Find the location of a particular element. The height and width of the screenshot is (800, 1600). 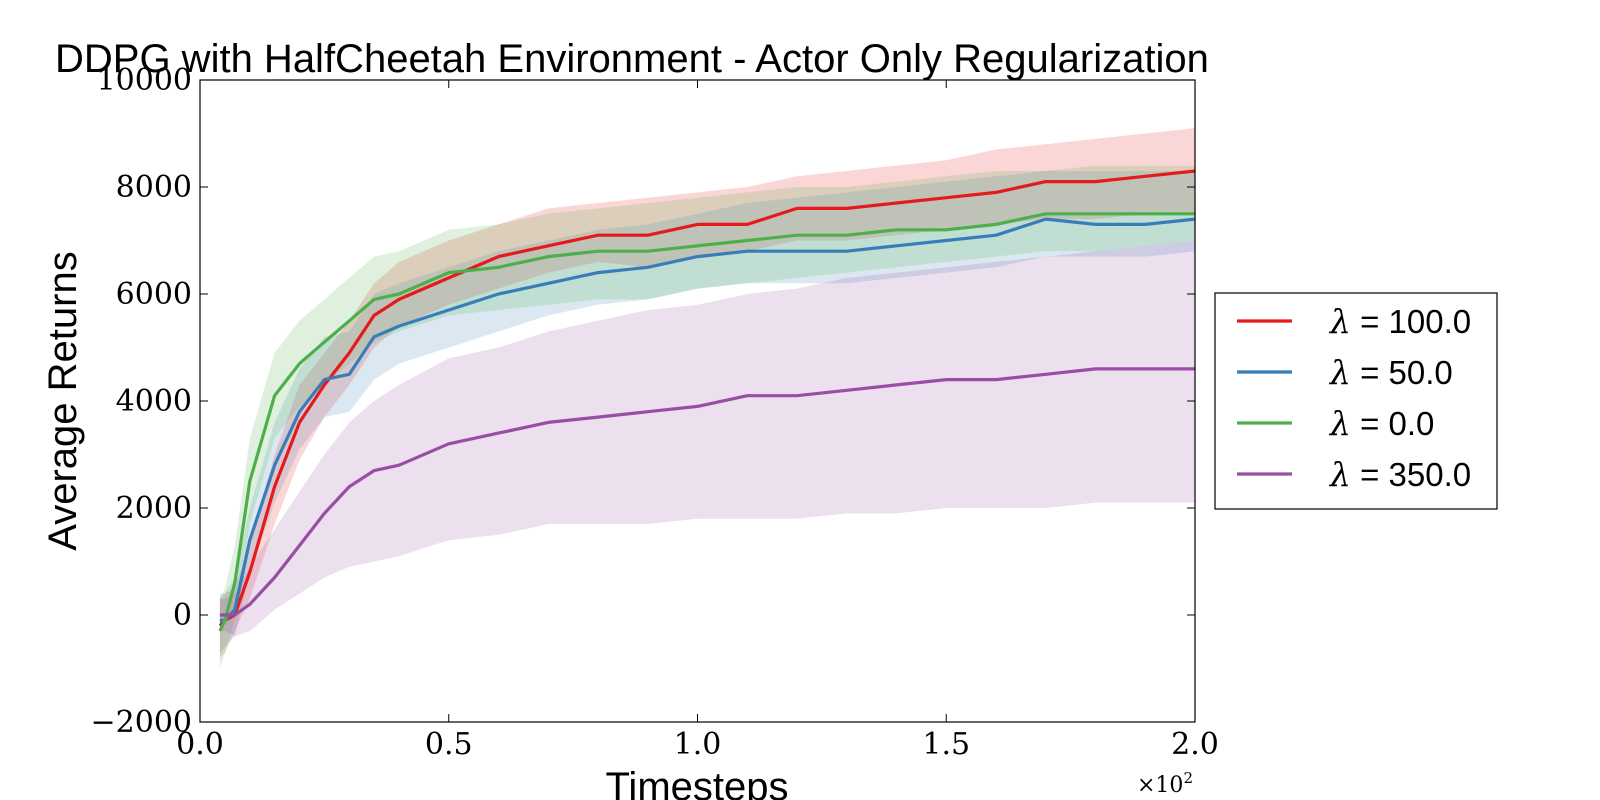

legend: λ = 100.0 λ = 50.0 λ = 0.0 λ = 350.0 is located at coordinates (1356, 401).